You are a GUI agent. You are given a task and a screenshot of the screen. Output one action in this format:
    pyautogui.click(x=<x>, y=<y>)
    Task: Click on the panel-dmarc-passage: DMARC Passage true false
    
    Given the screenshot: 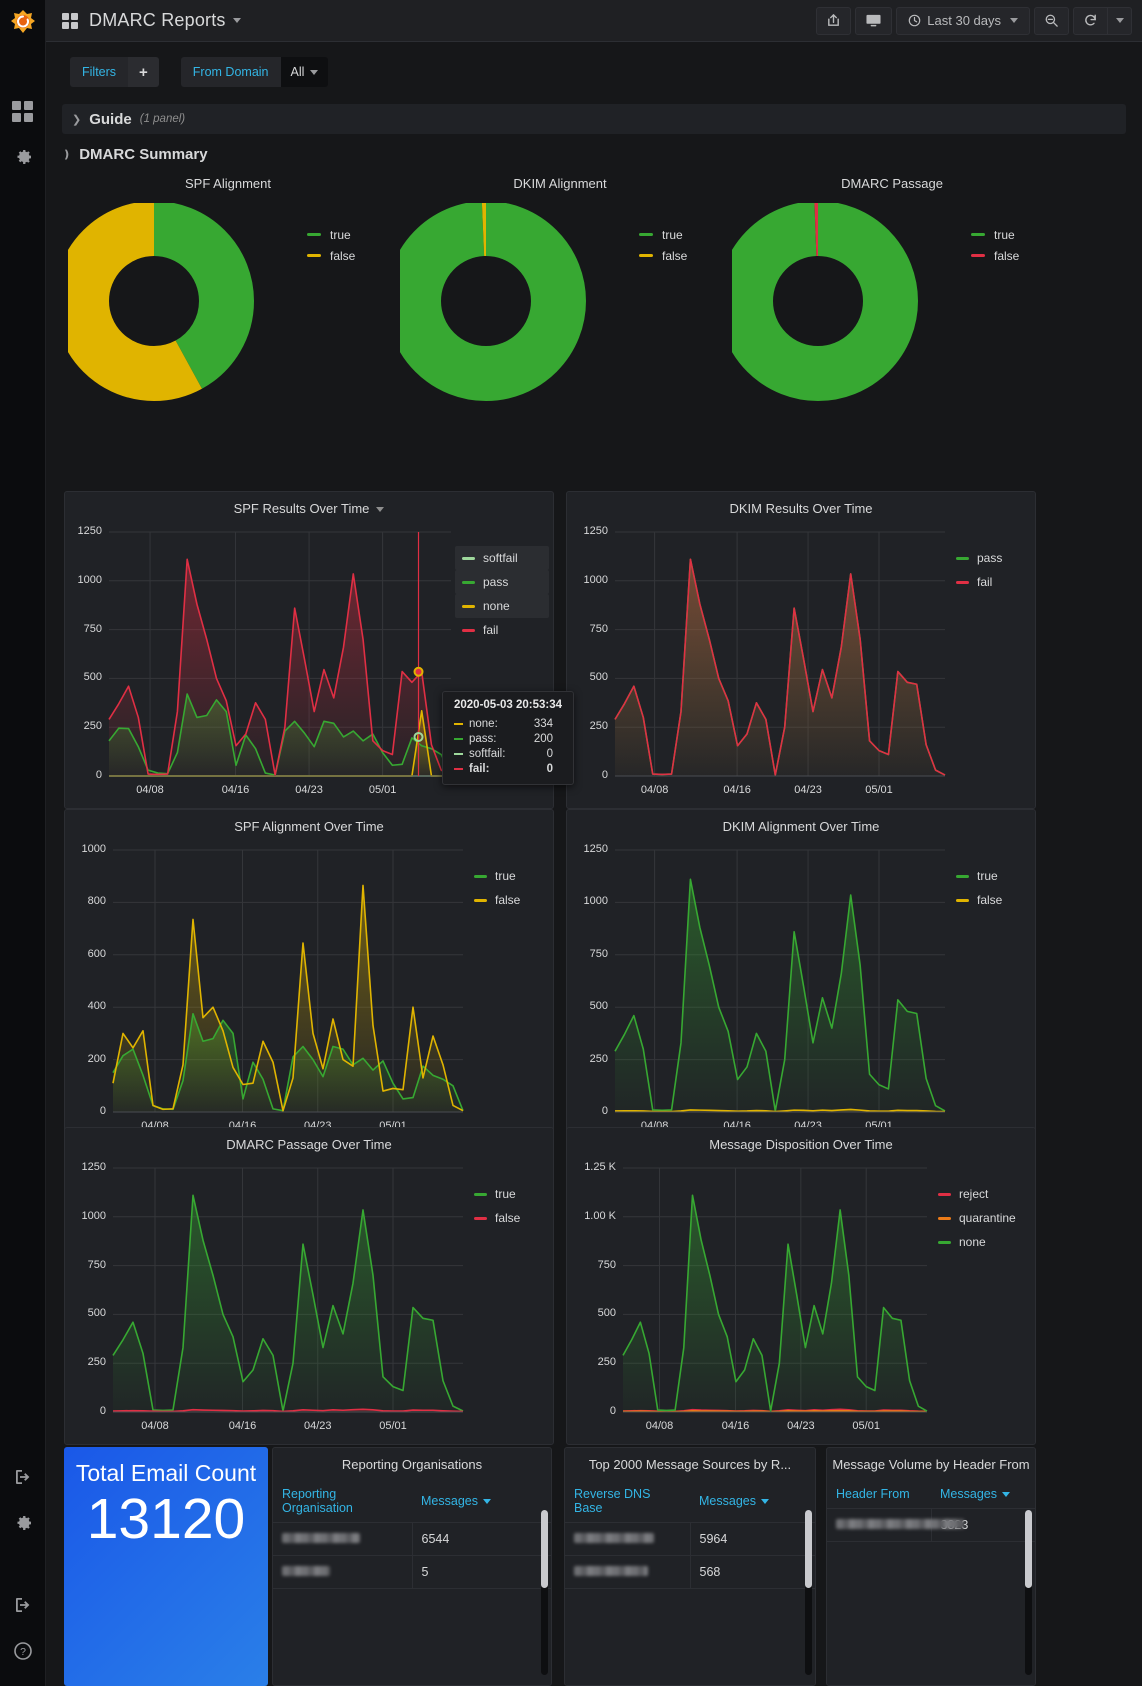 What is the action you would take?
    pyautogui.click(x=892, y=301)
    